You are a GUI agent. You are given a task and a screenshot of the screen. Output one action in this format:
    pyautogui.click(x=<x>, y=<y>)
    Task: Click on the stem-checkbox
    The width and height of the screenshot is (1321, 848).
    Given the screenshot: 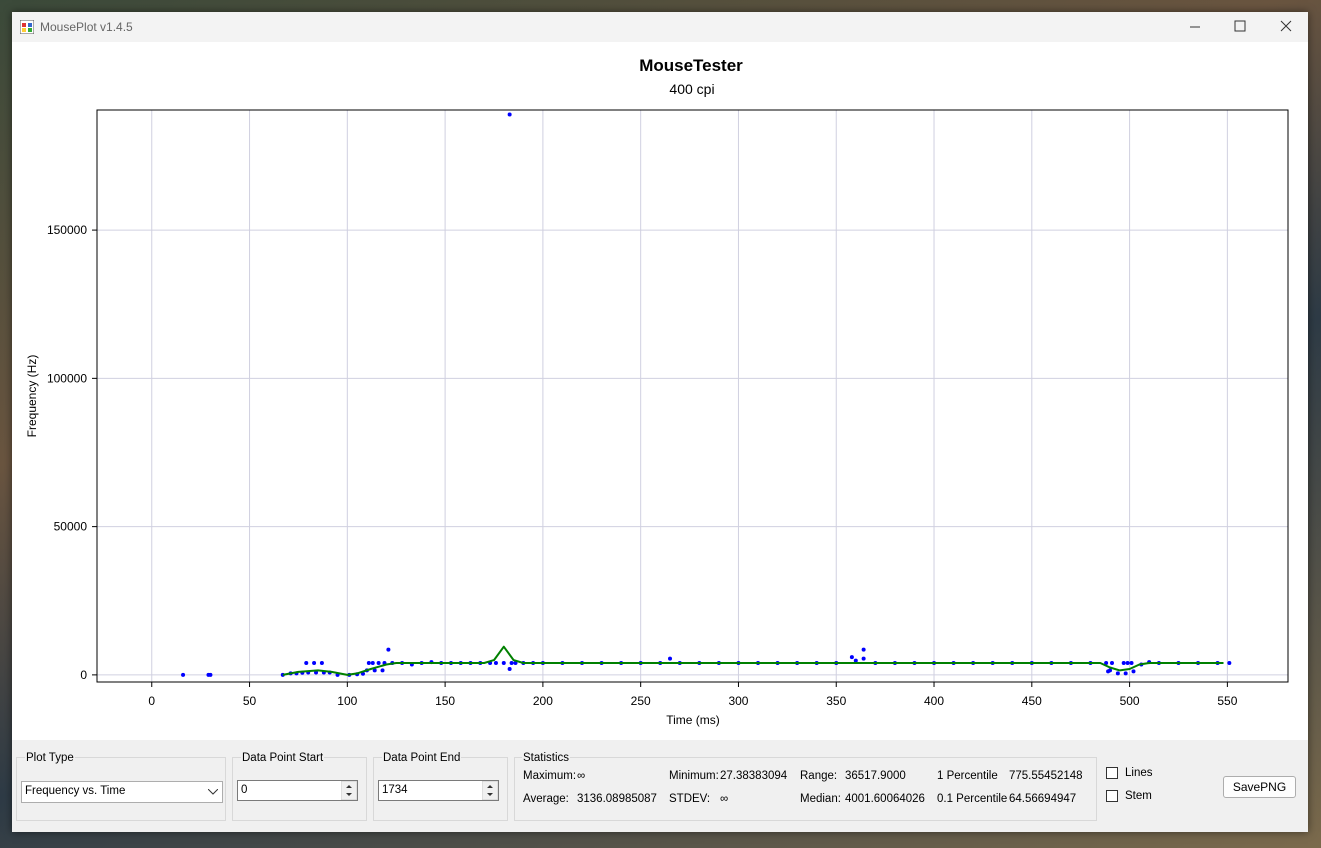 What is the action you would take?
    pyautogui.click(x=1112, y=796)
    